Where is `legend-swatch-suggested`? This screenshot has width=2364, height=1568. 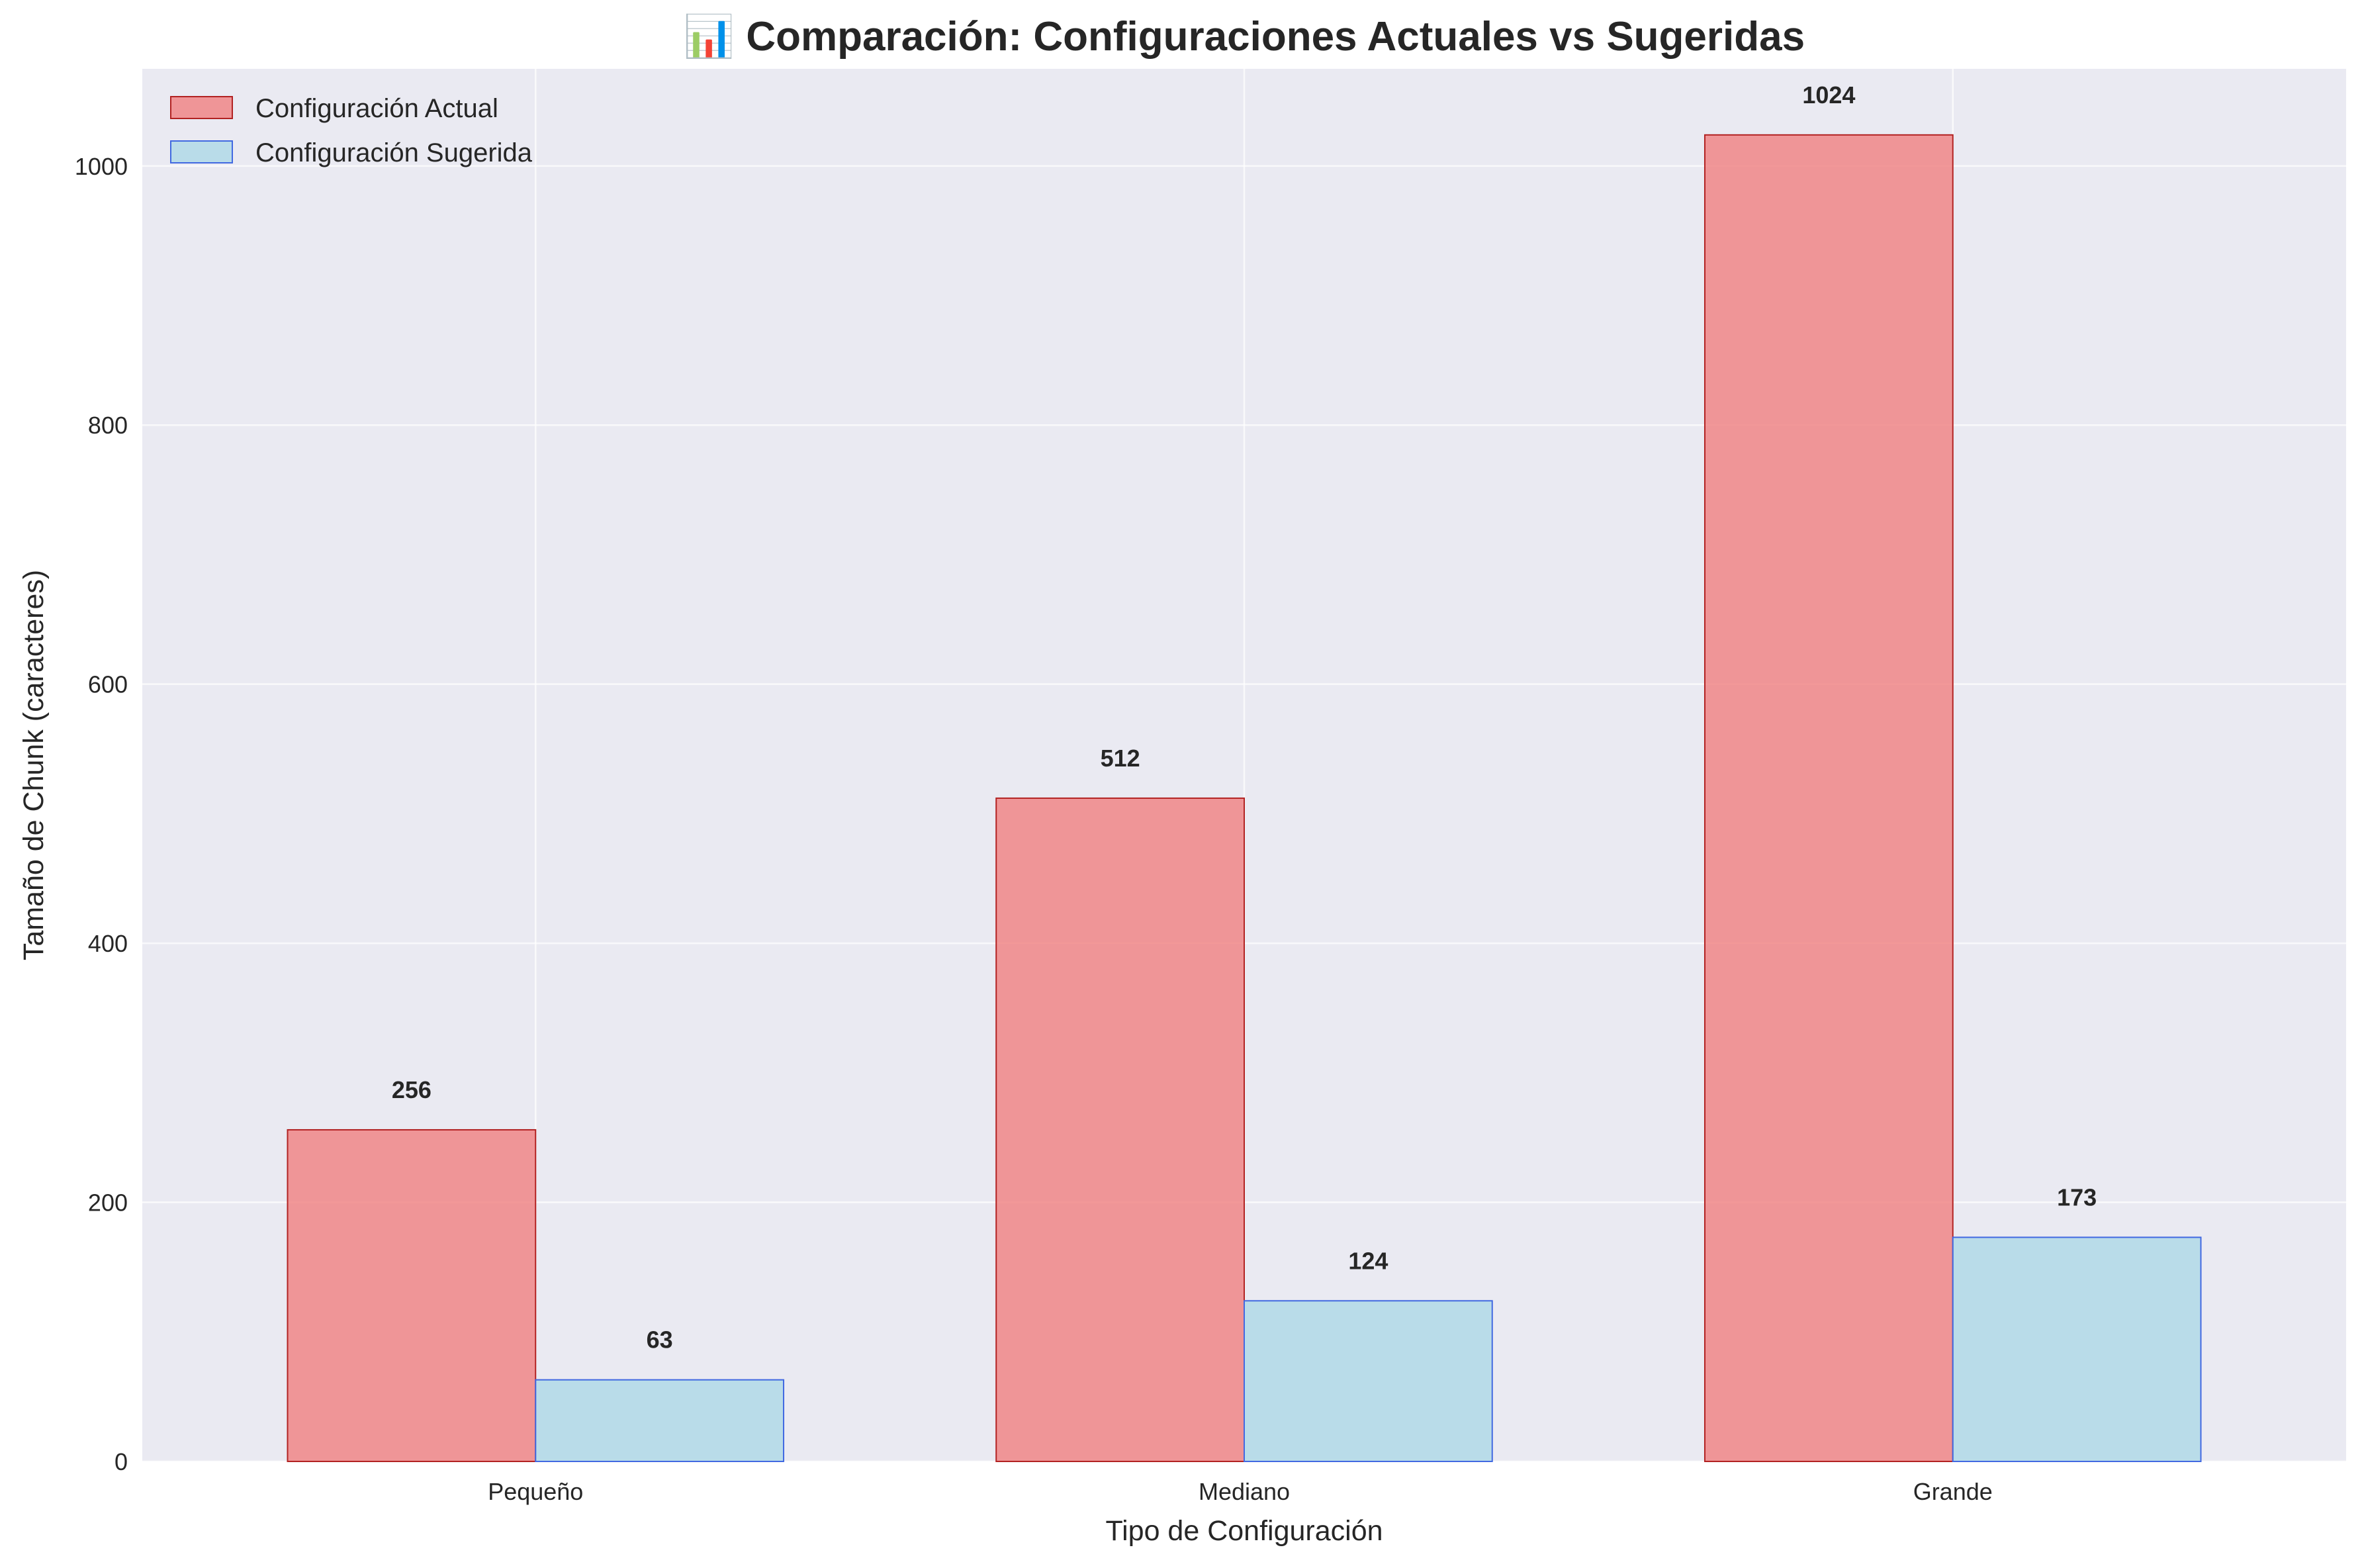
legend-swatch-suggested is located at coordinates (201, 151).